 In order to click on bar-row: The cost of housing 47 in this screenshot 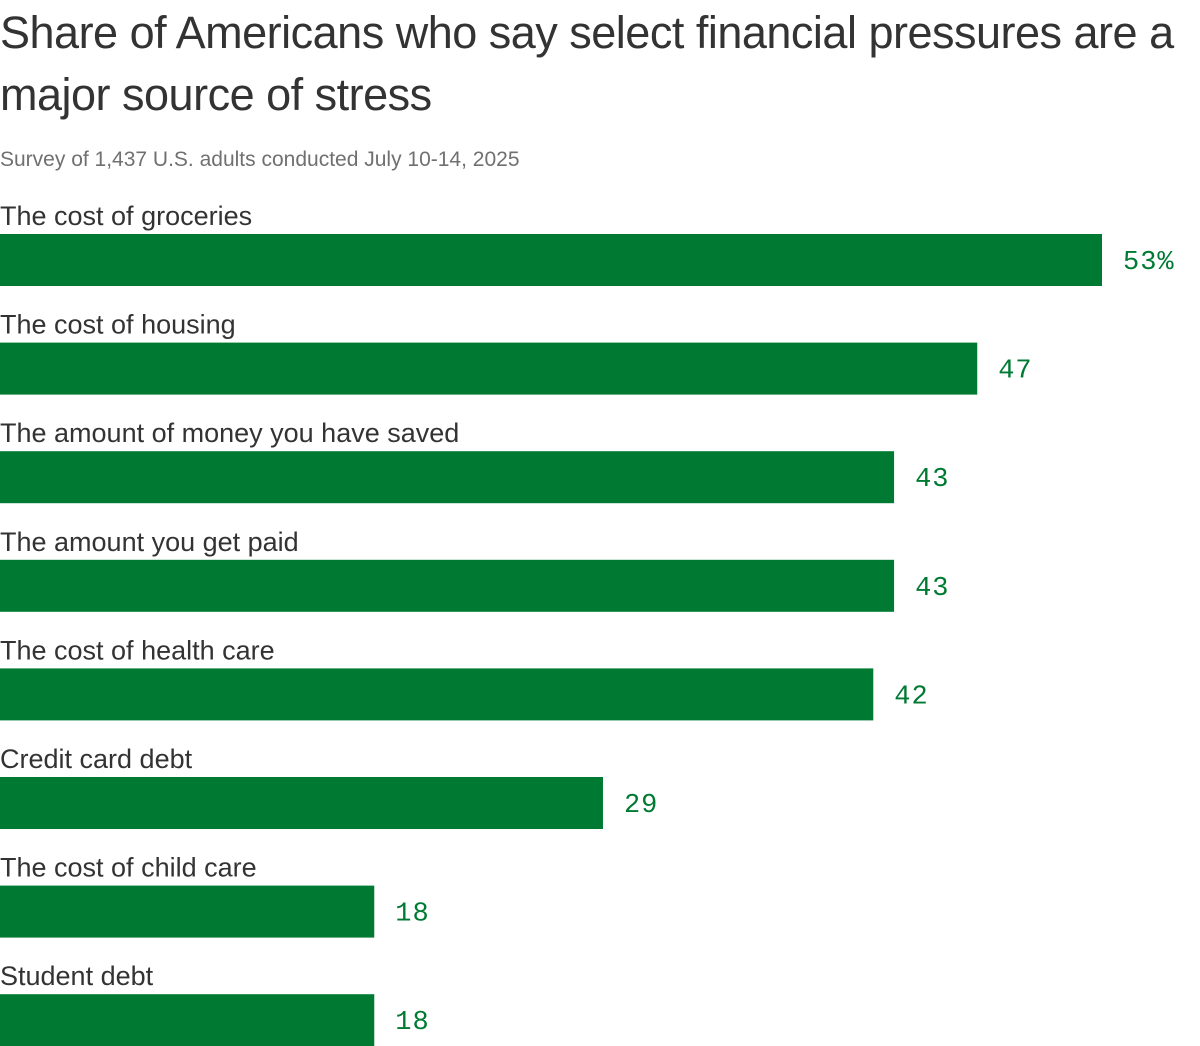, I will do `click(516, 352)`.